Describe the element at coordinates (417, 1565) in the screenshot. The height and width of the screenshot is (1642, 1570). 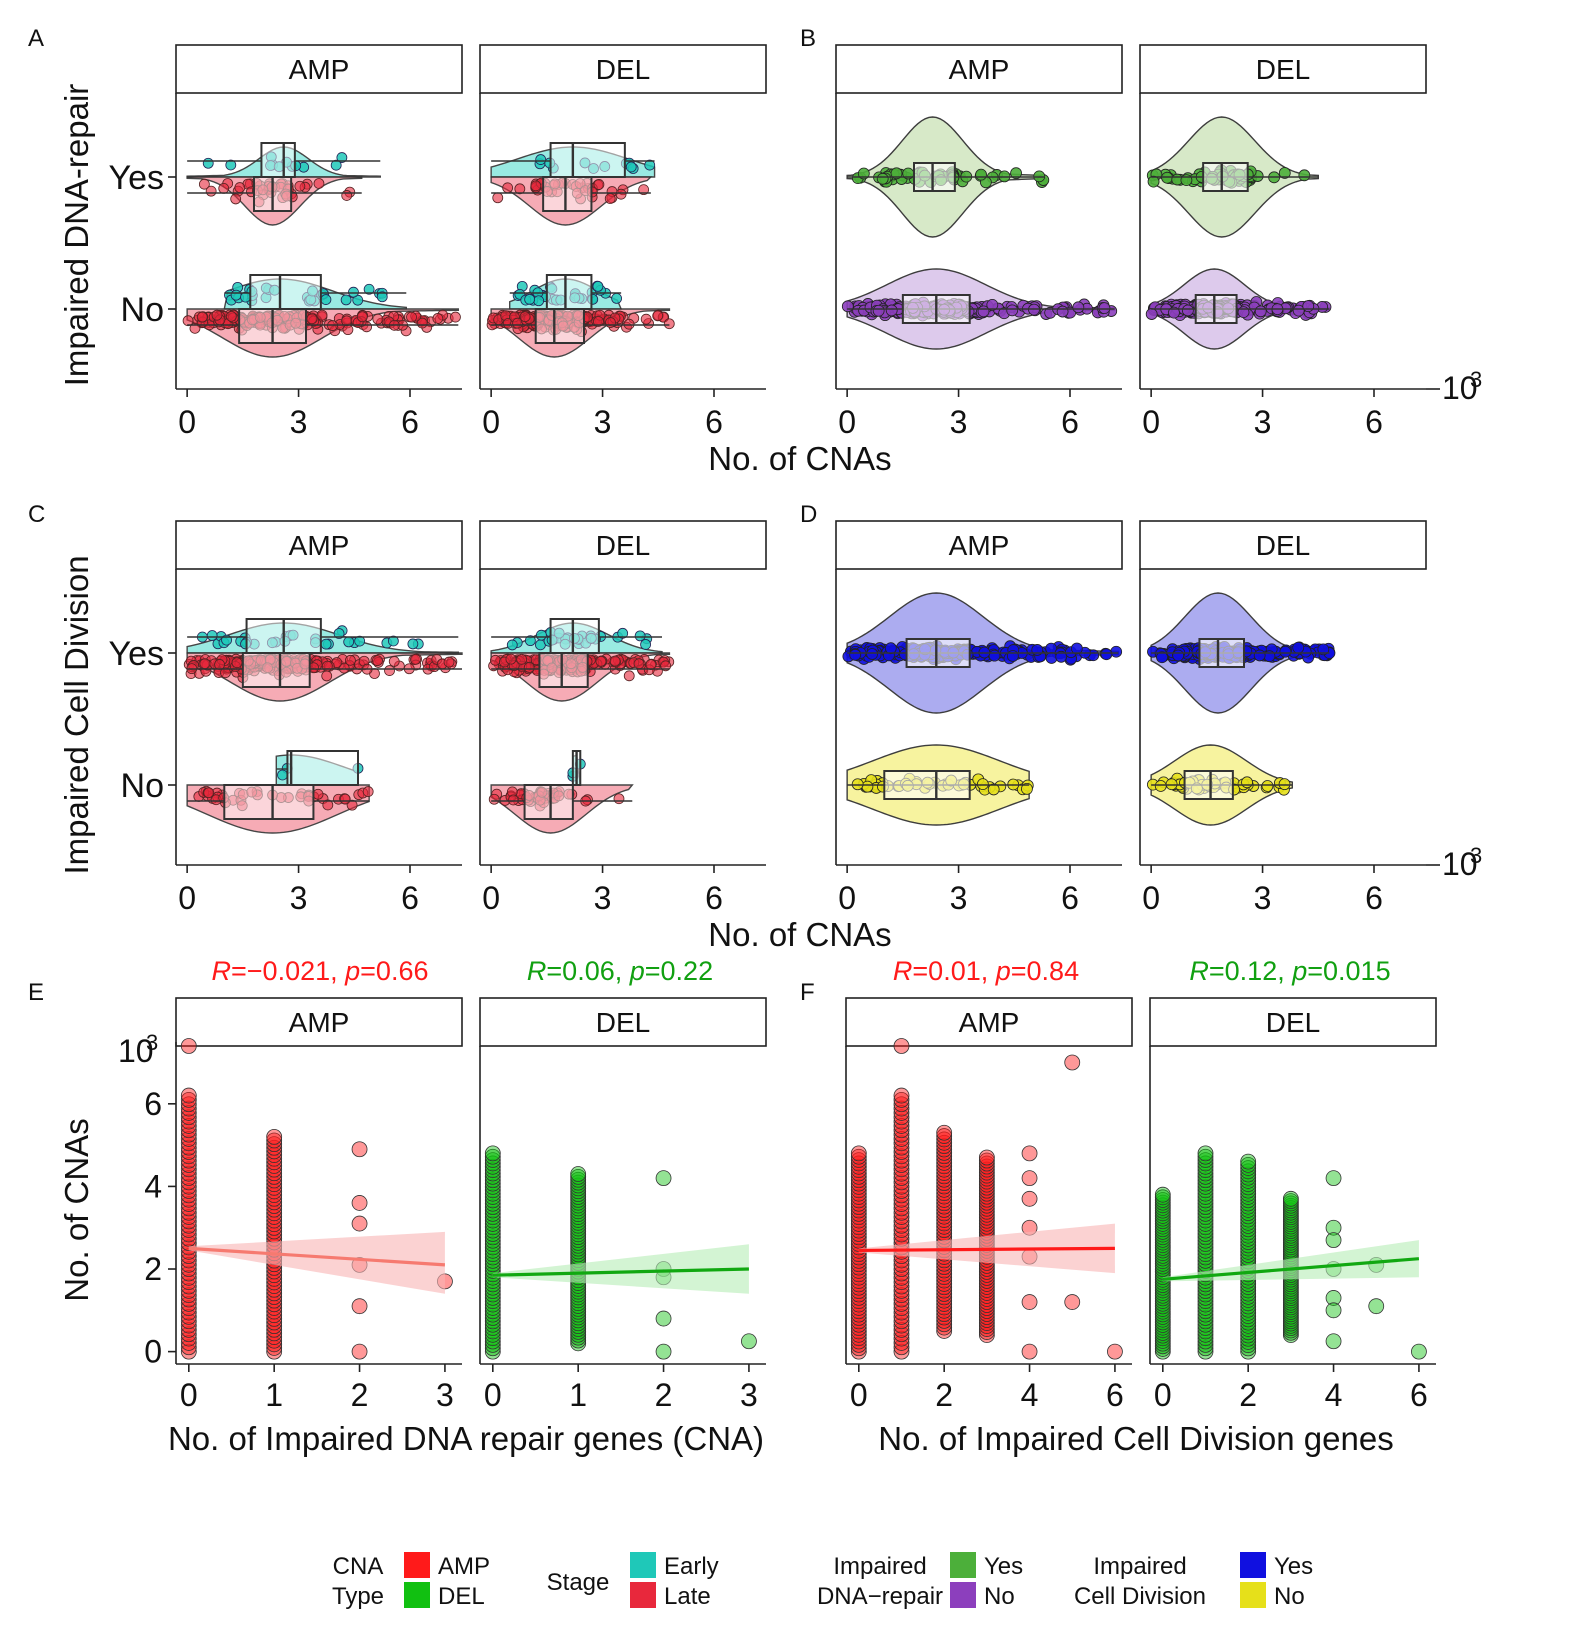
I see `legend-swatch-amp` at that location.